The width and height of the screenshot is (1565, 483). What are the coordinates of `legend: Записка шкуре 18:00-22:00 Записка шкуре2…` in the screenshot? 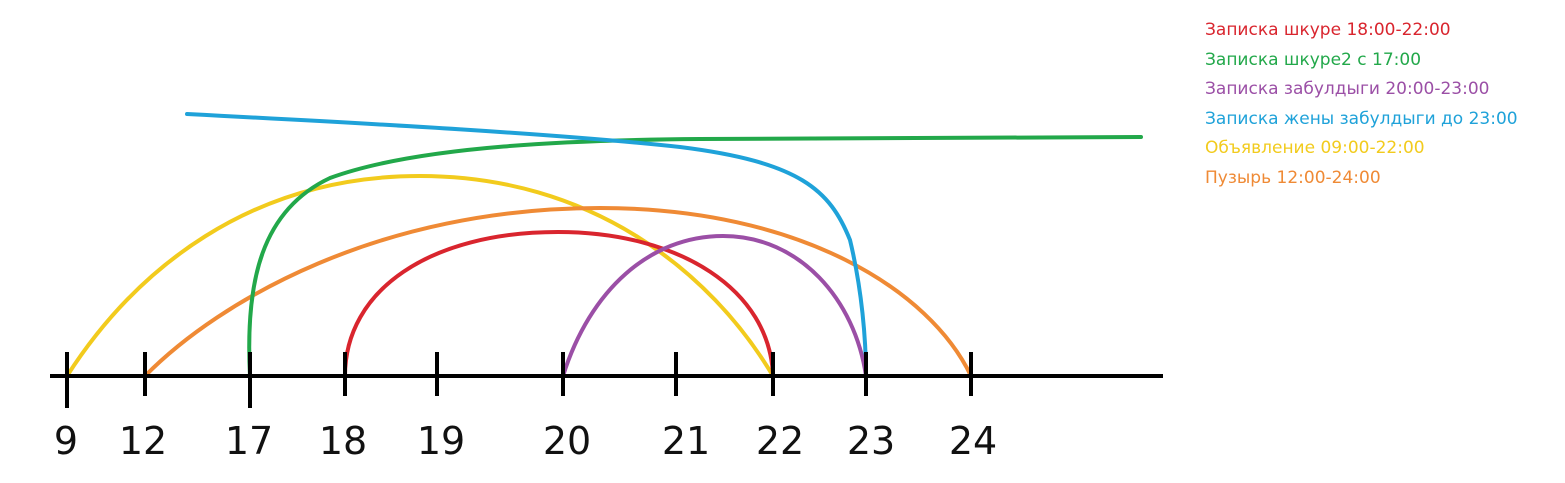 It's located at (1361, 104).